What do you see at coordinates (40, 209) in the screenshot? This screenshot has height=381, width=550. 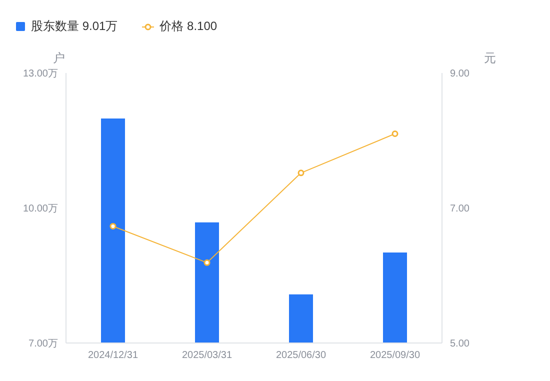 I see `y-tick-label: 10.00万` at bounding box center [40, 209].